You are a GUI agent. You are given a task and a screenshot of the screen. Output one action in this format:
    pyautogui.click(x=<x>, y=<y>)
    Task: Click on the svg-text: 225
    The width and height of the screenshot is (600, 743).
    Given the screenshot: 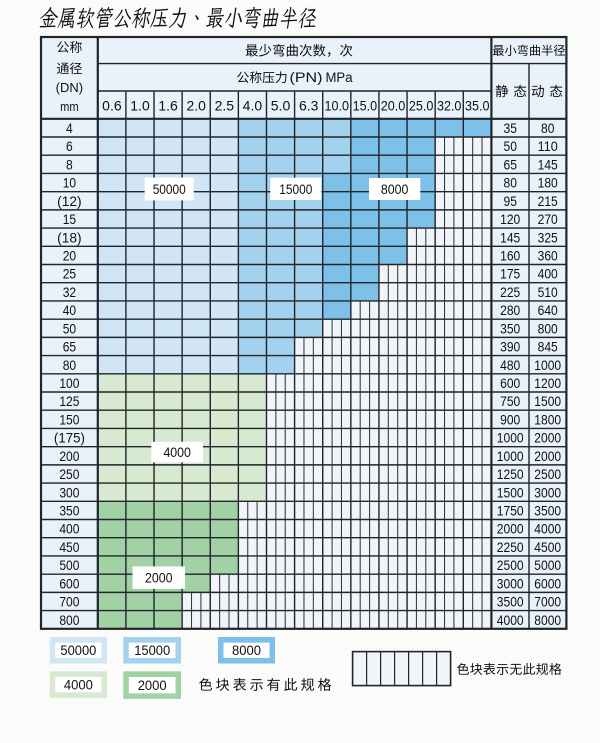 What is the action you would take?
    pyautogui.click(x=510, y=292)
    